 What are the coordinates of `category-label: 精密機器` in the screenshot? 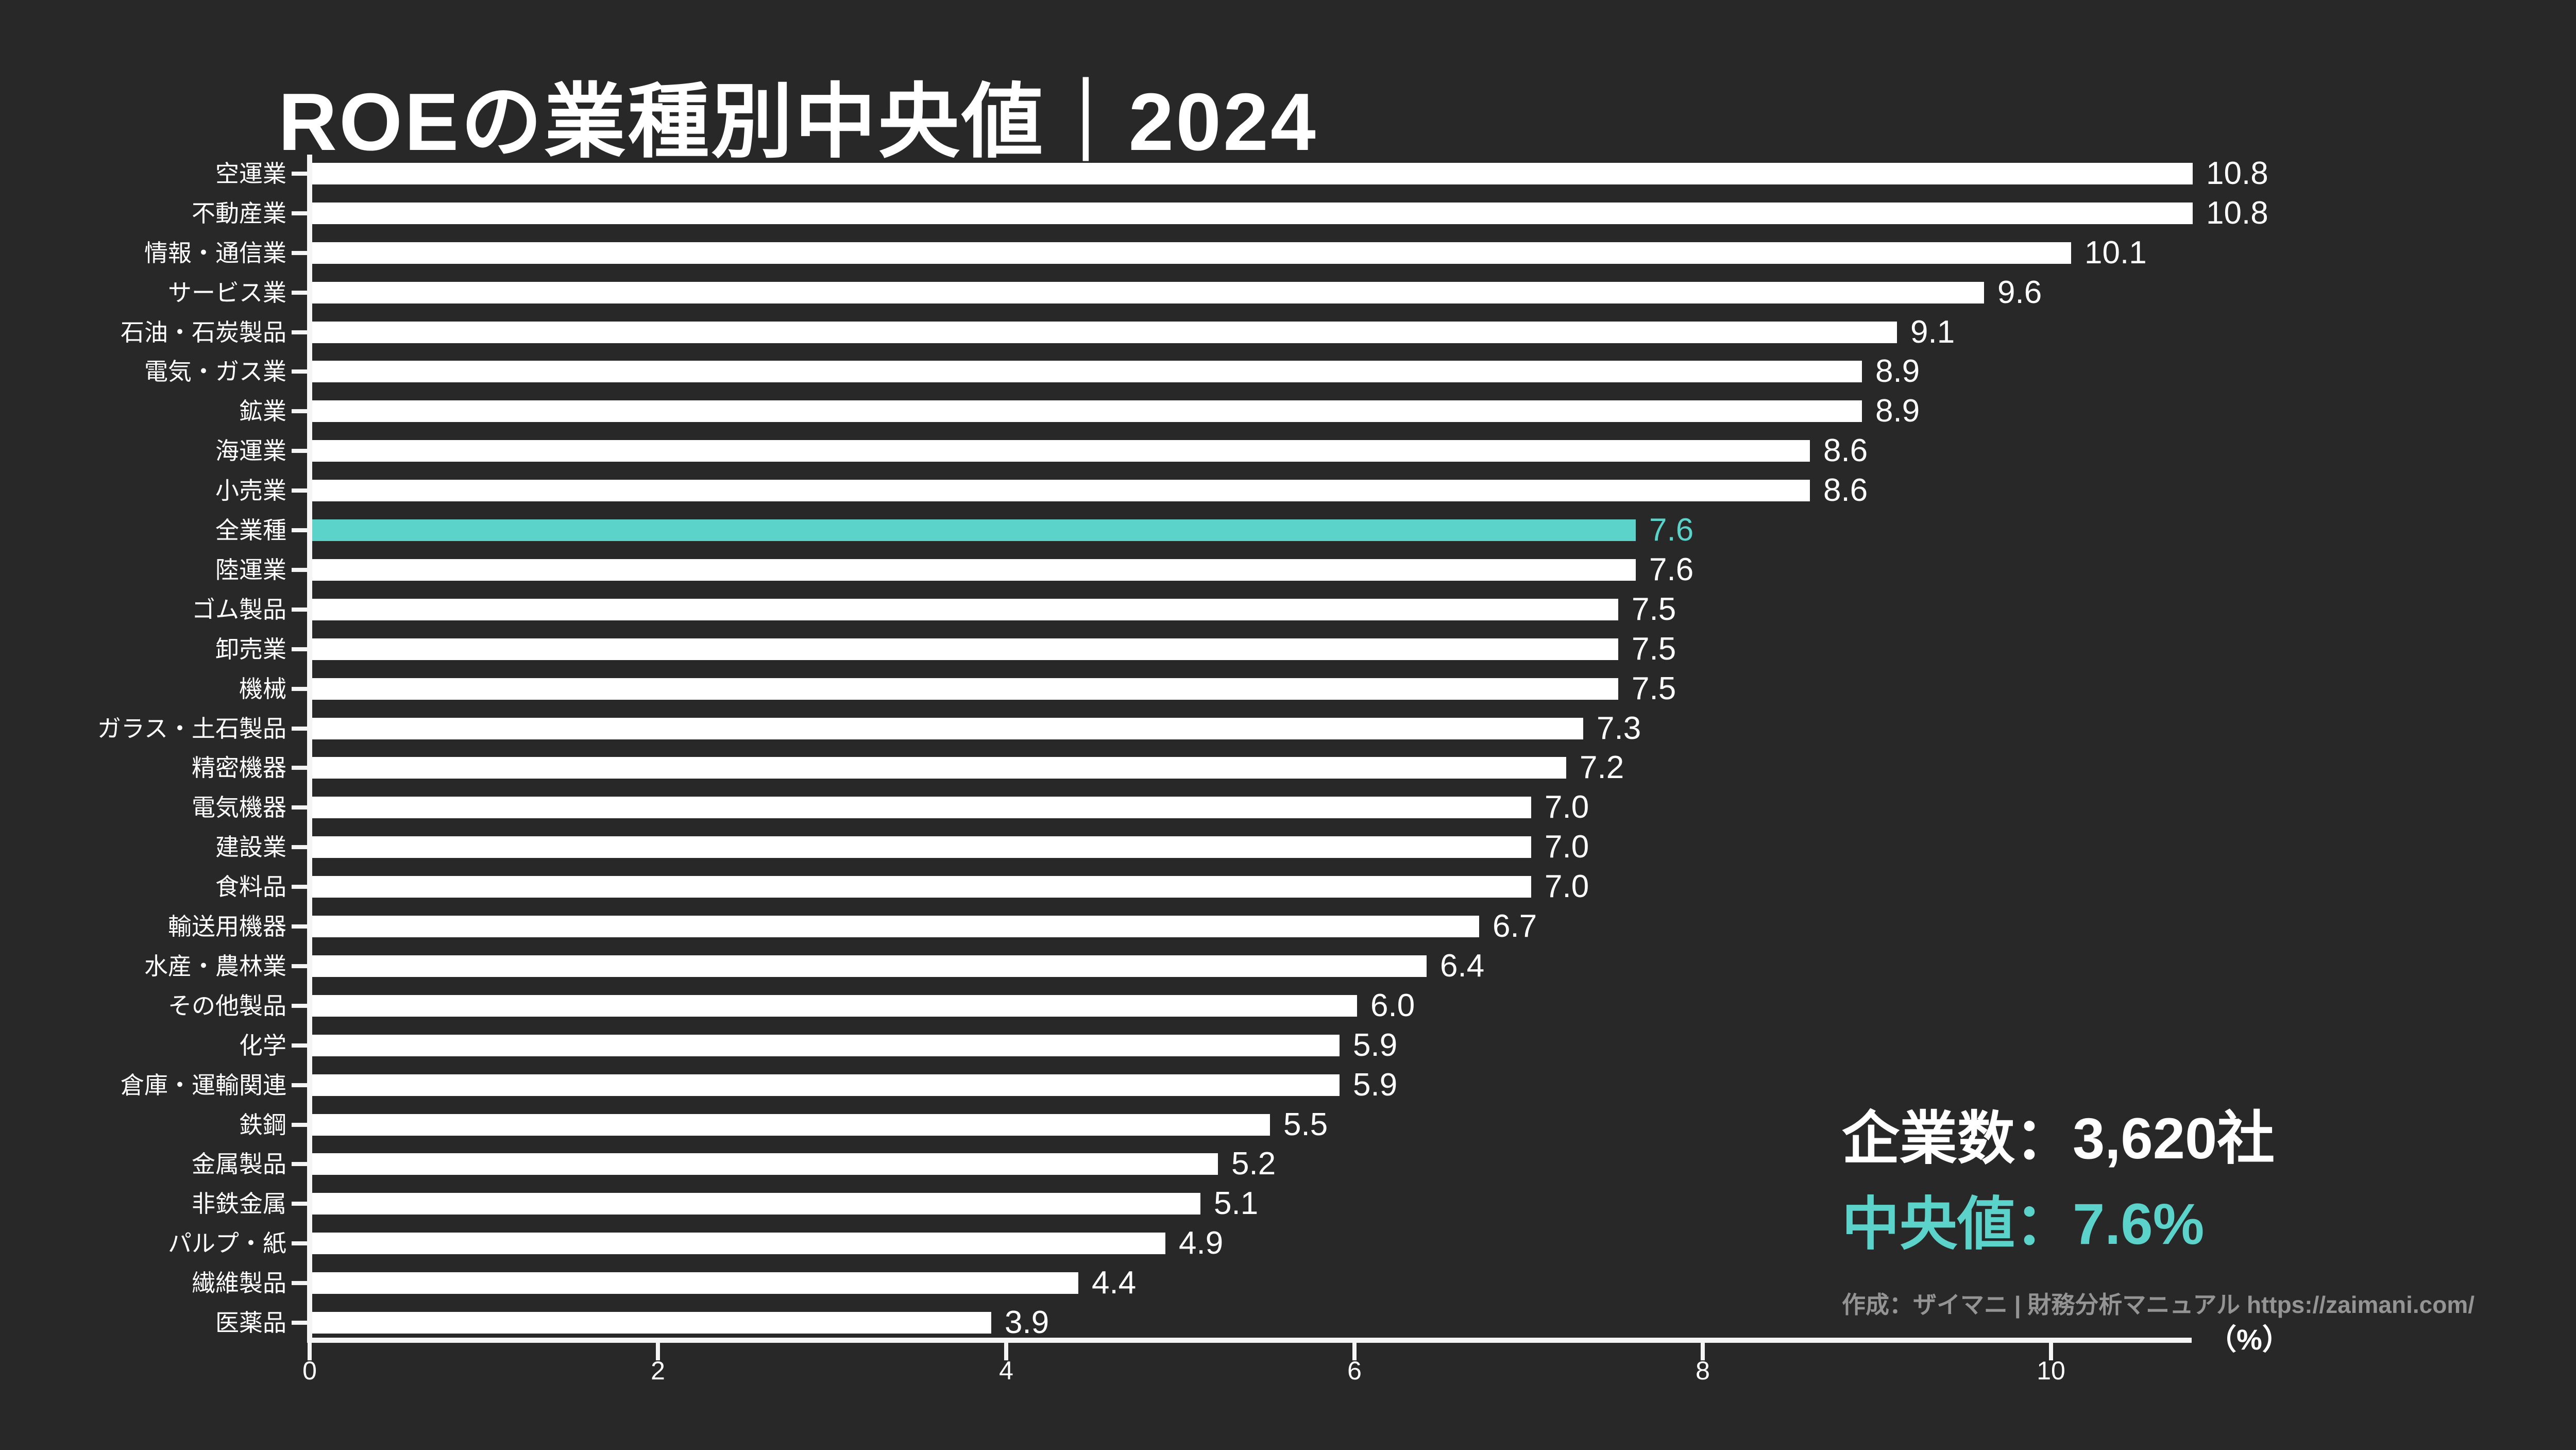 It's located at (239, 768).